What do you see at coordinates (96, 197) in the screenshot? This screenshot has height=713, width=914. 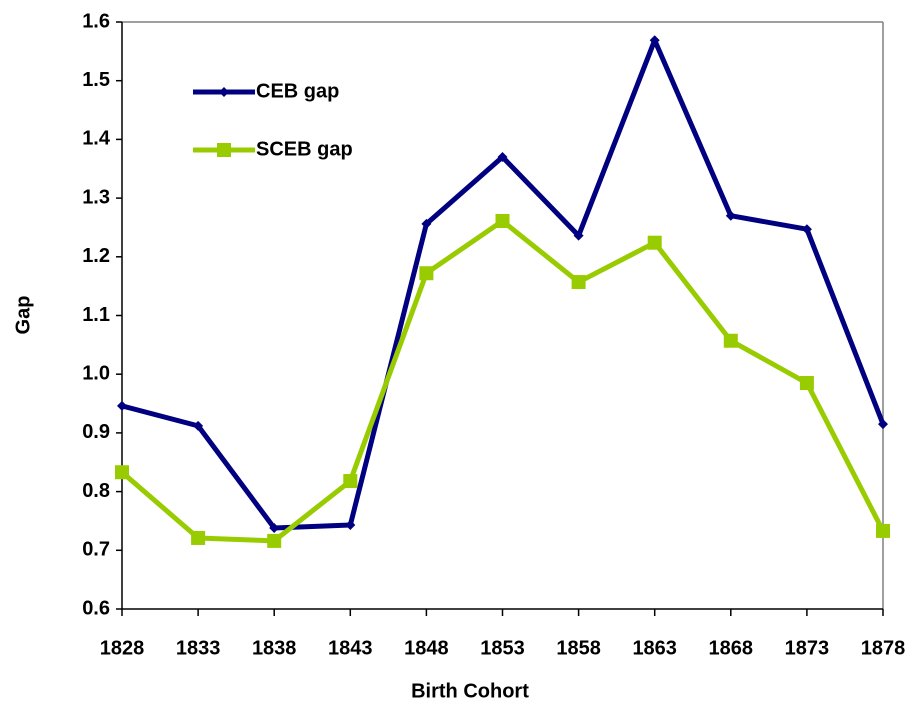 I see `y-tick-label: 1.3` at bounding box center [96, 197].